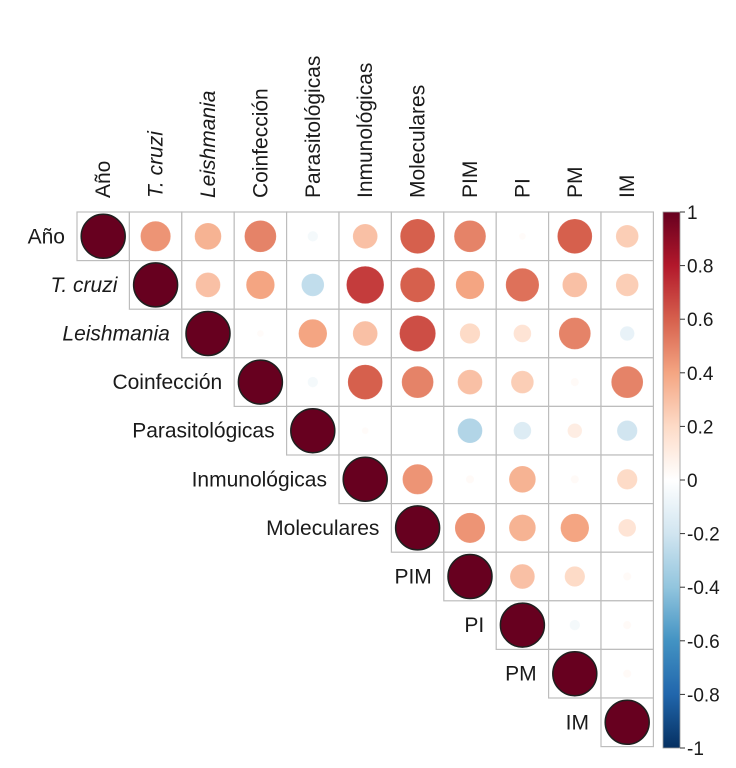 The width and height of the screenshot is (736, 768). Describe the element at coordinates (115, 334) in the screenshot. I see `row-label-leishmania: Leishmania` at that location.